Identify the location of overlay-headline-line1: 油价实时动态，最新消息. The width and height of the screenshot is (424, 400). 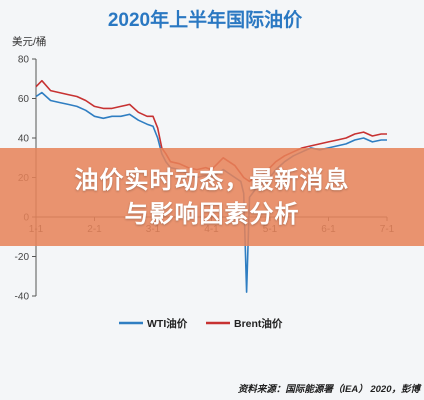
(212, 180).